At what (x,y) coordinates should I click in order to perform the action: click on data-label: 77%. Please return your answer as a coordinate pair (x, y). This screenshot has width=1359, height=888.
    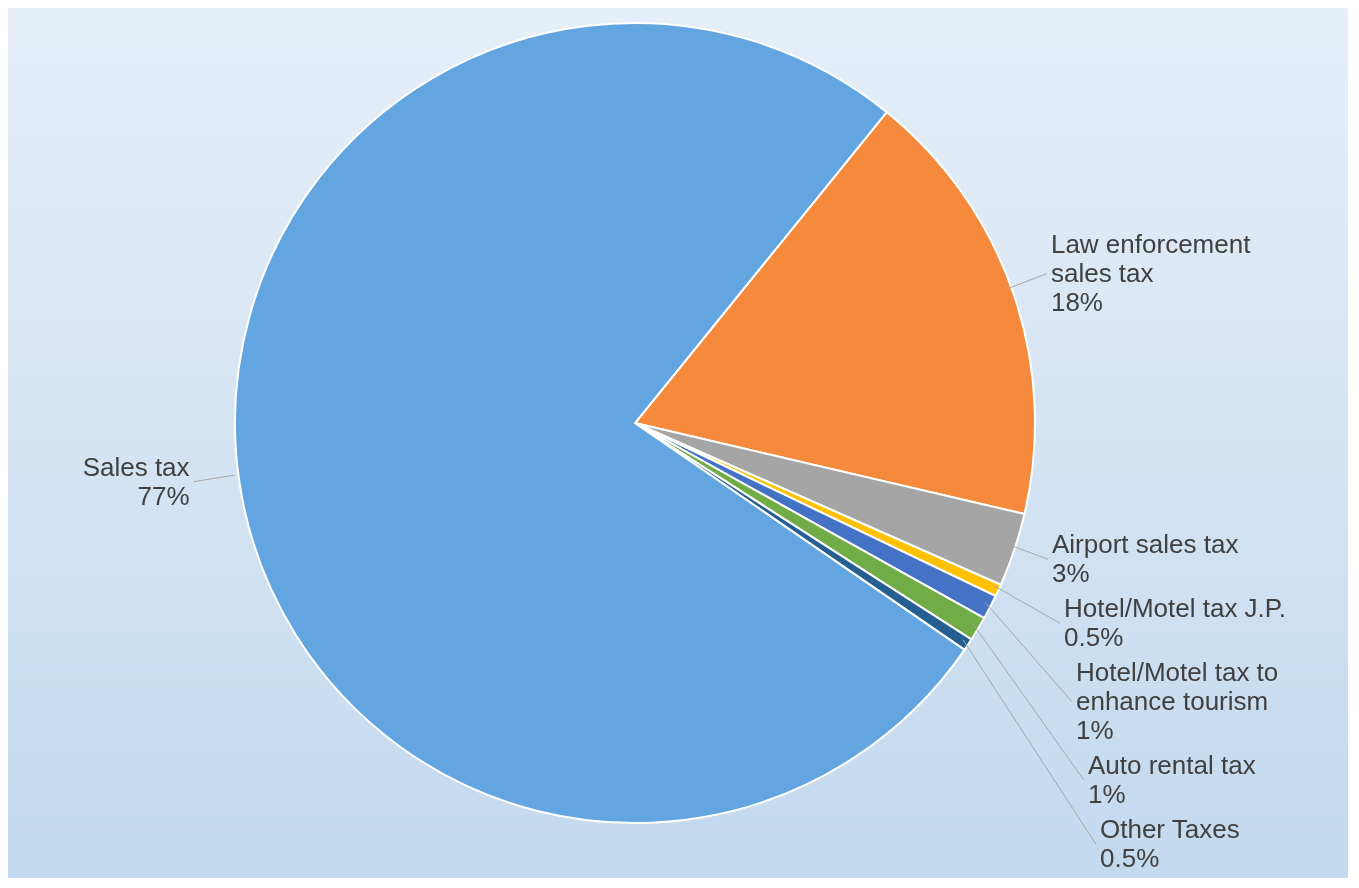
    Looking at the image, I should click on (163, 495).